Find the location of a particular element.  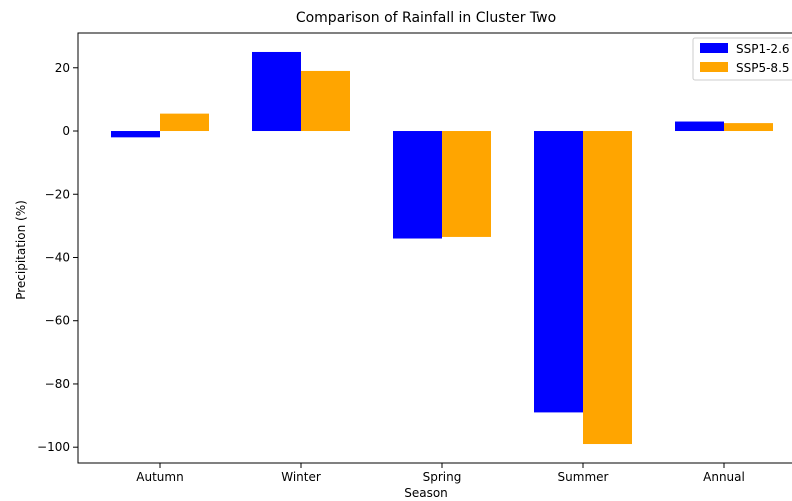

y-tick-label: −20 is located at coordinates (57, 194).